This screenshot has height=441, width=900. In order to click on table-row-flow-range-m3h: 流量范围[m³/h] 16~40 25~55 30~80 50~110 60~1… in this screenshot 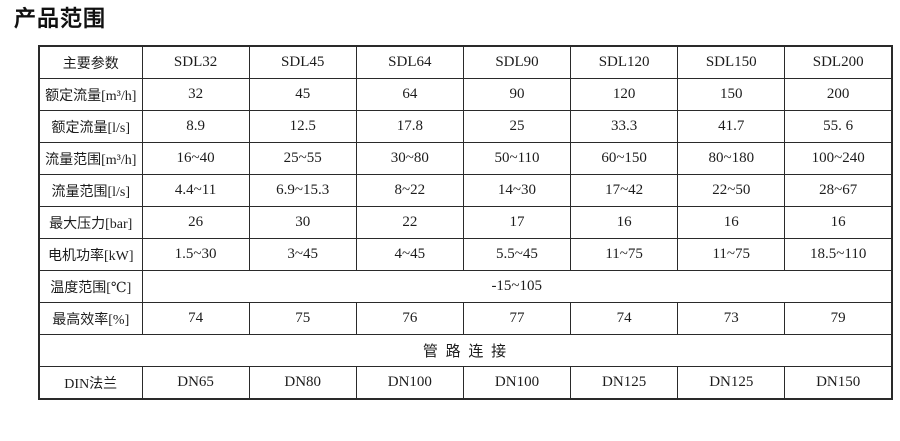, I will do `click(465, 158)`.